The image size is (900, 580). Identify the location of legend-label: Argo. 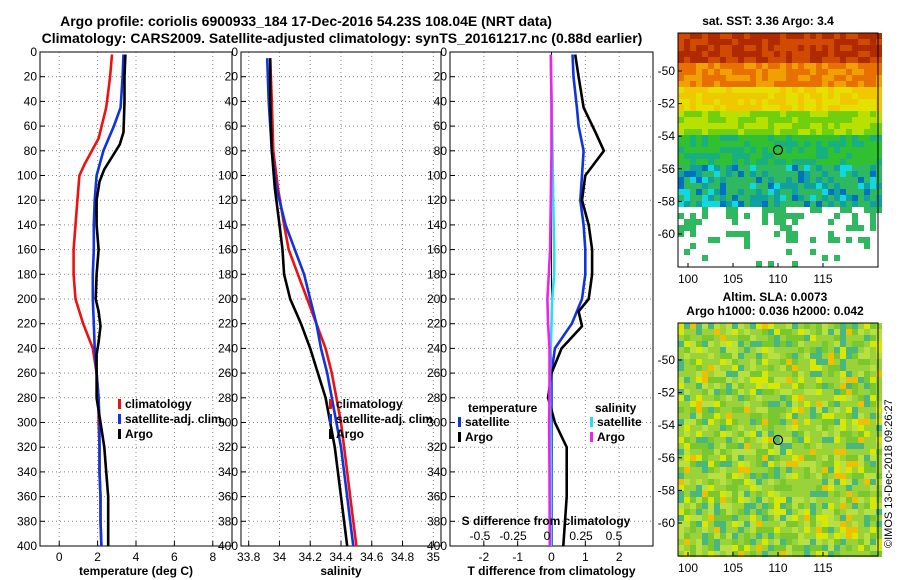
(139, 434).